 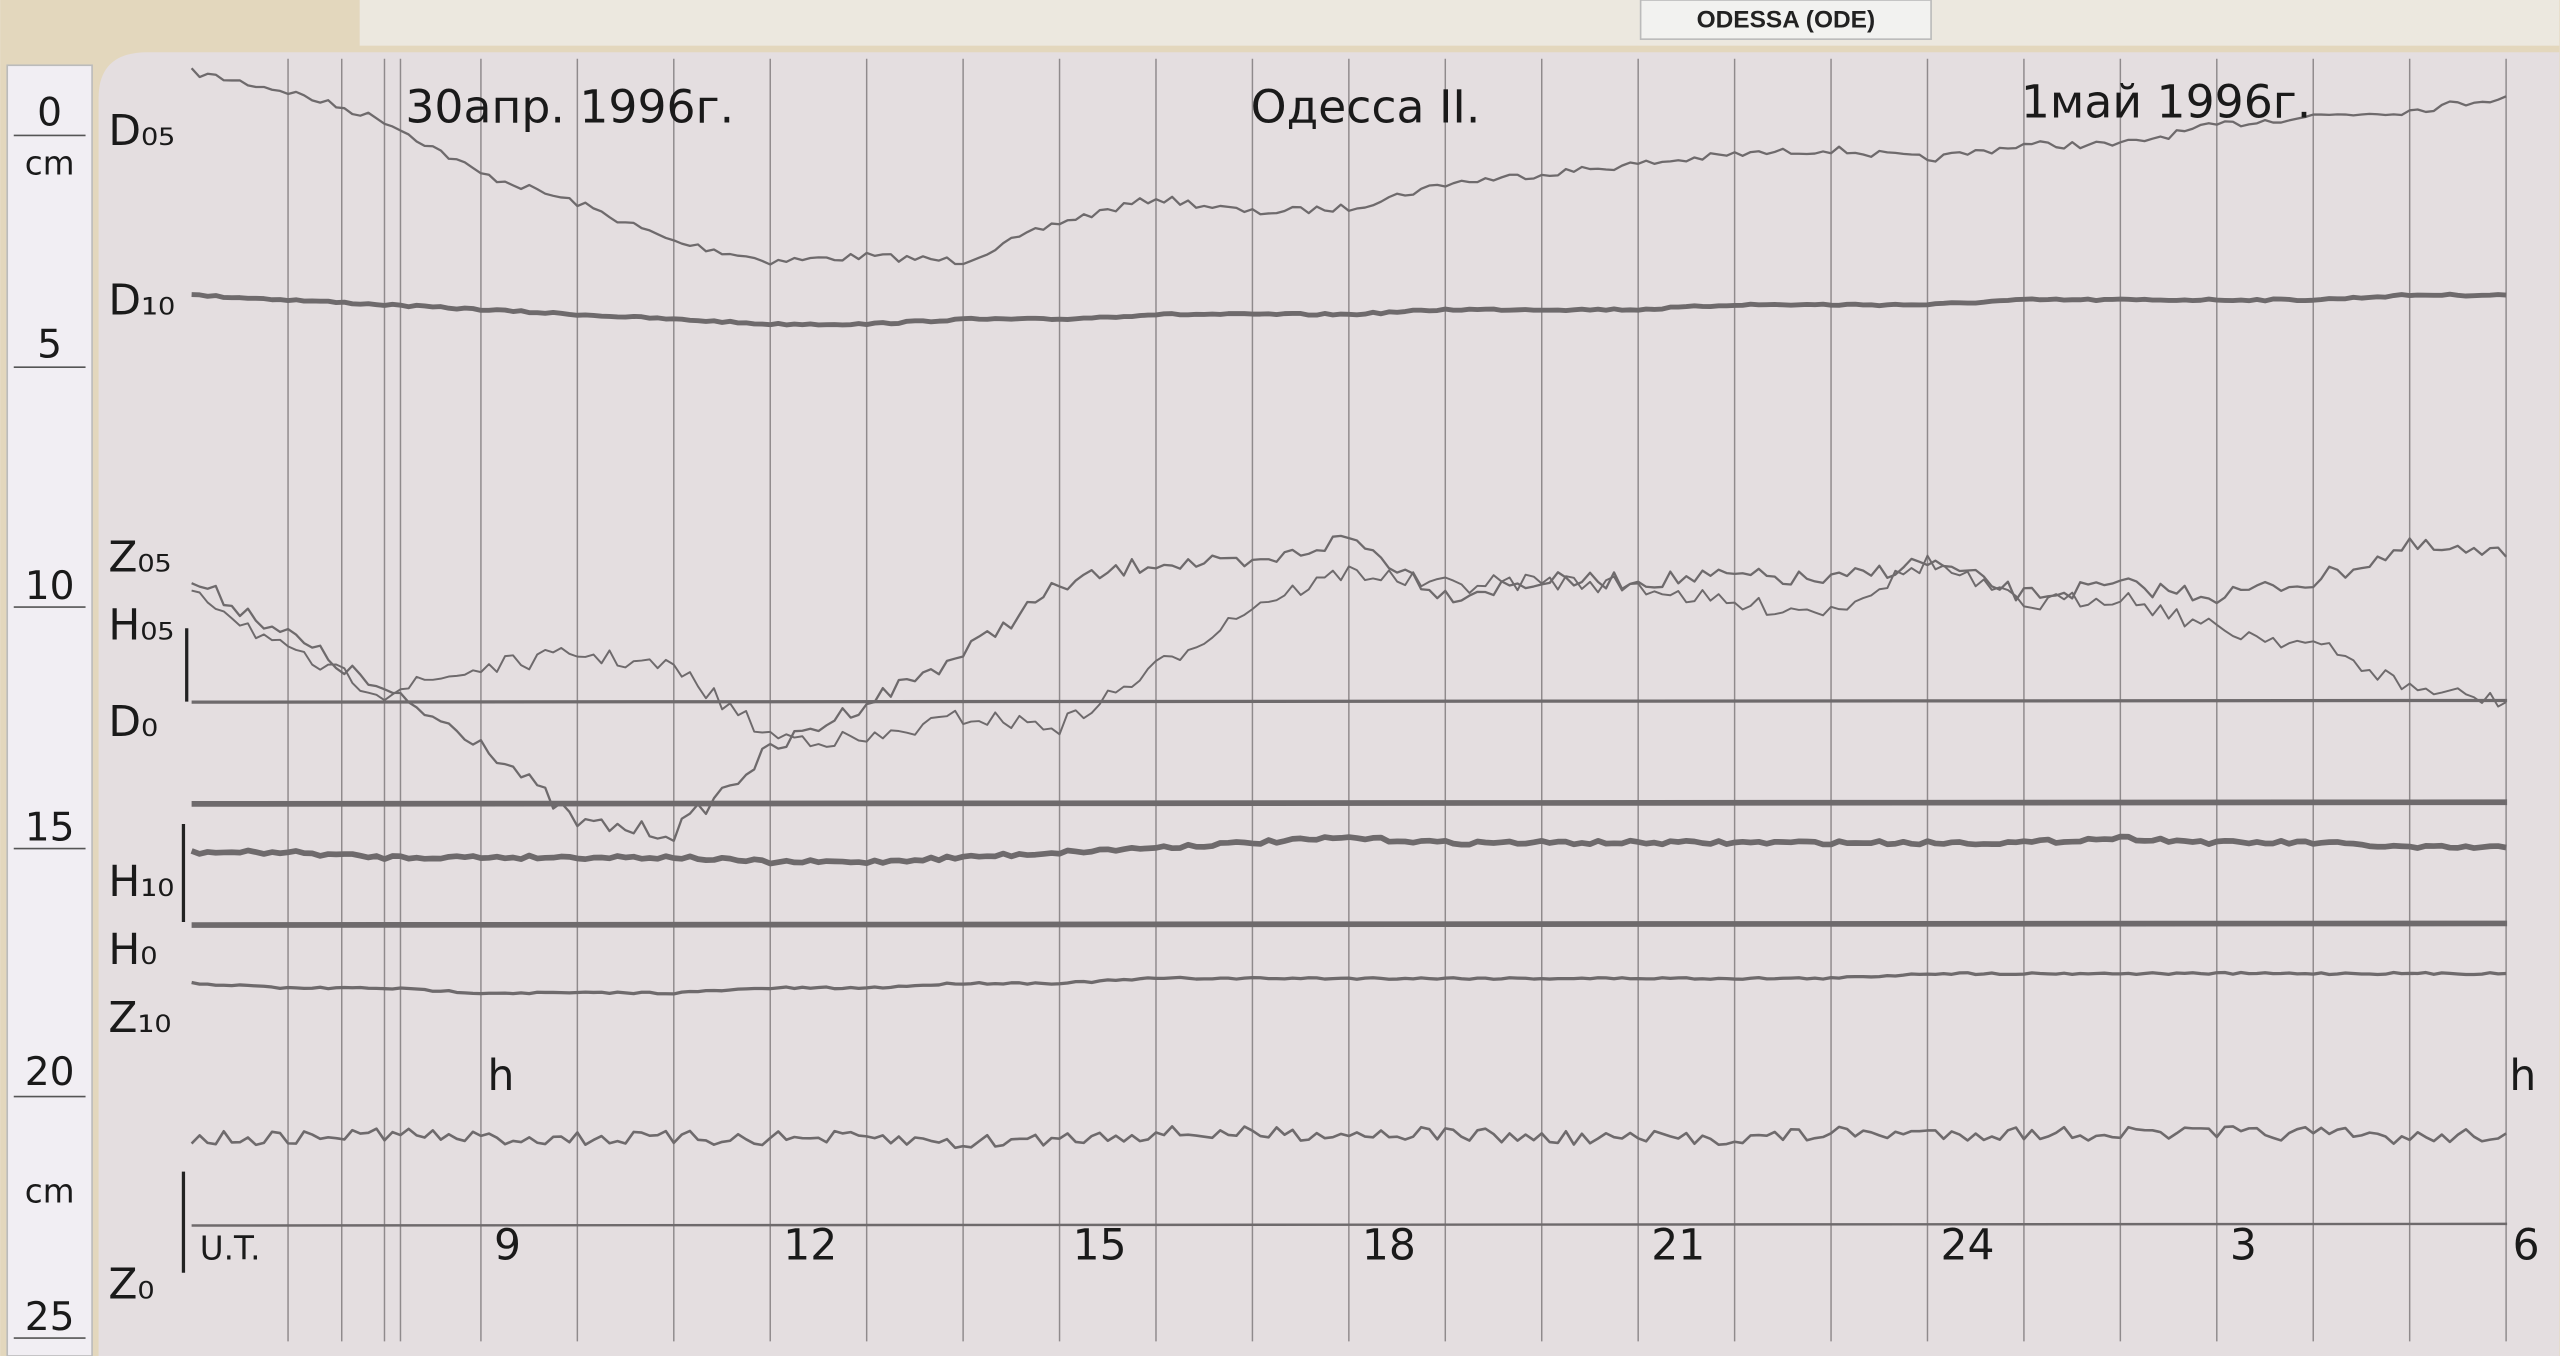 What do you see at coordinates (49, 344) in the screenshot?
I see `ruler-label: 5` at bounding box center [49, 344].